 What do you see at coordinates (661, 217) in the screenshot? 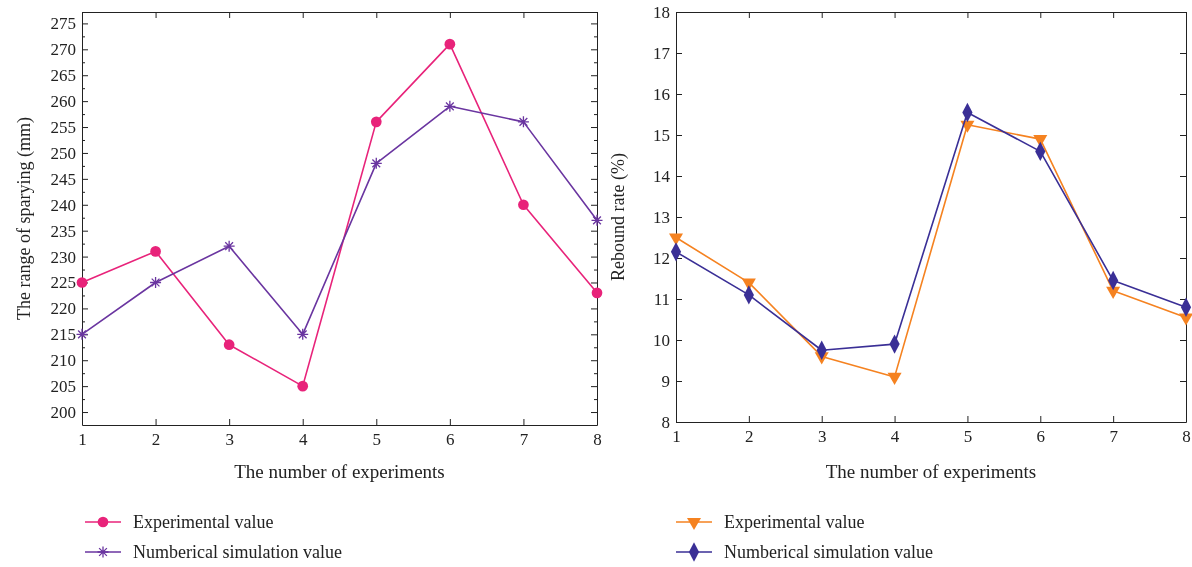
I see `y-tick-label: 13` at bounding box center [661, 217].